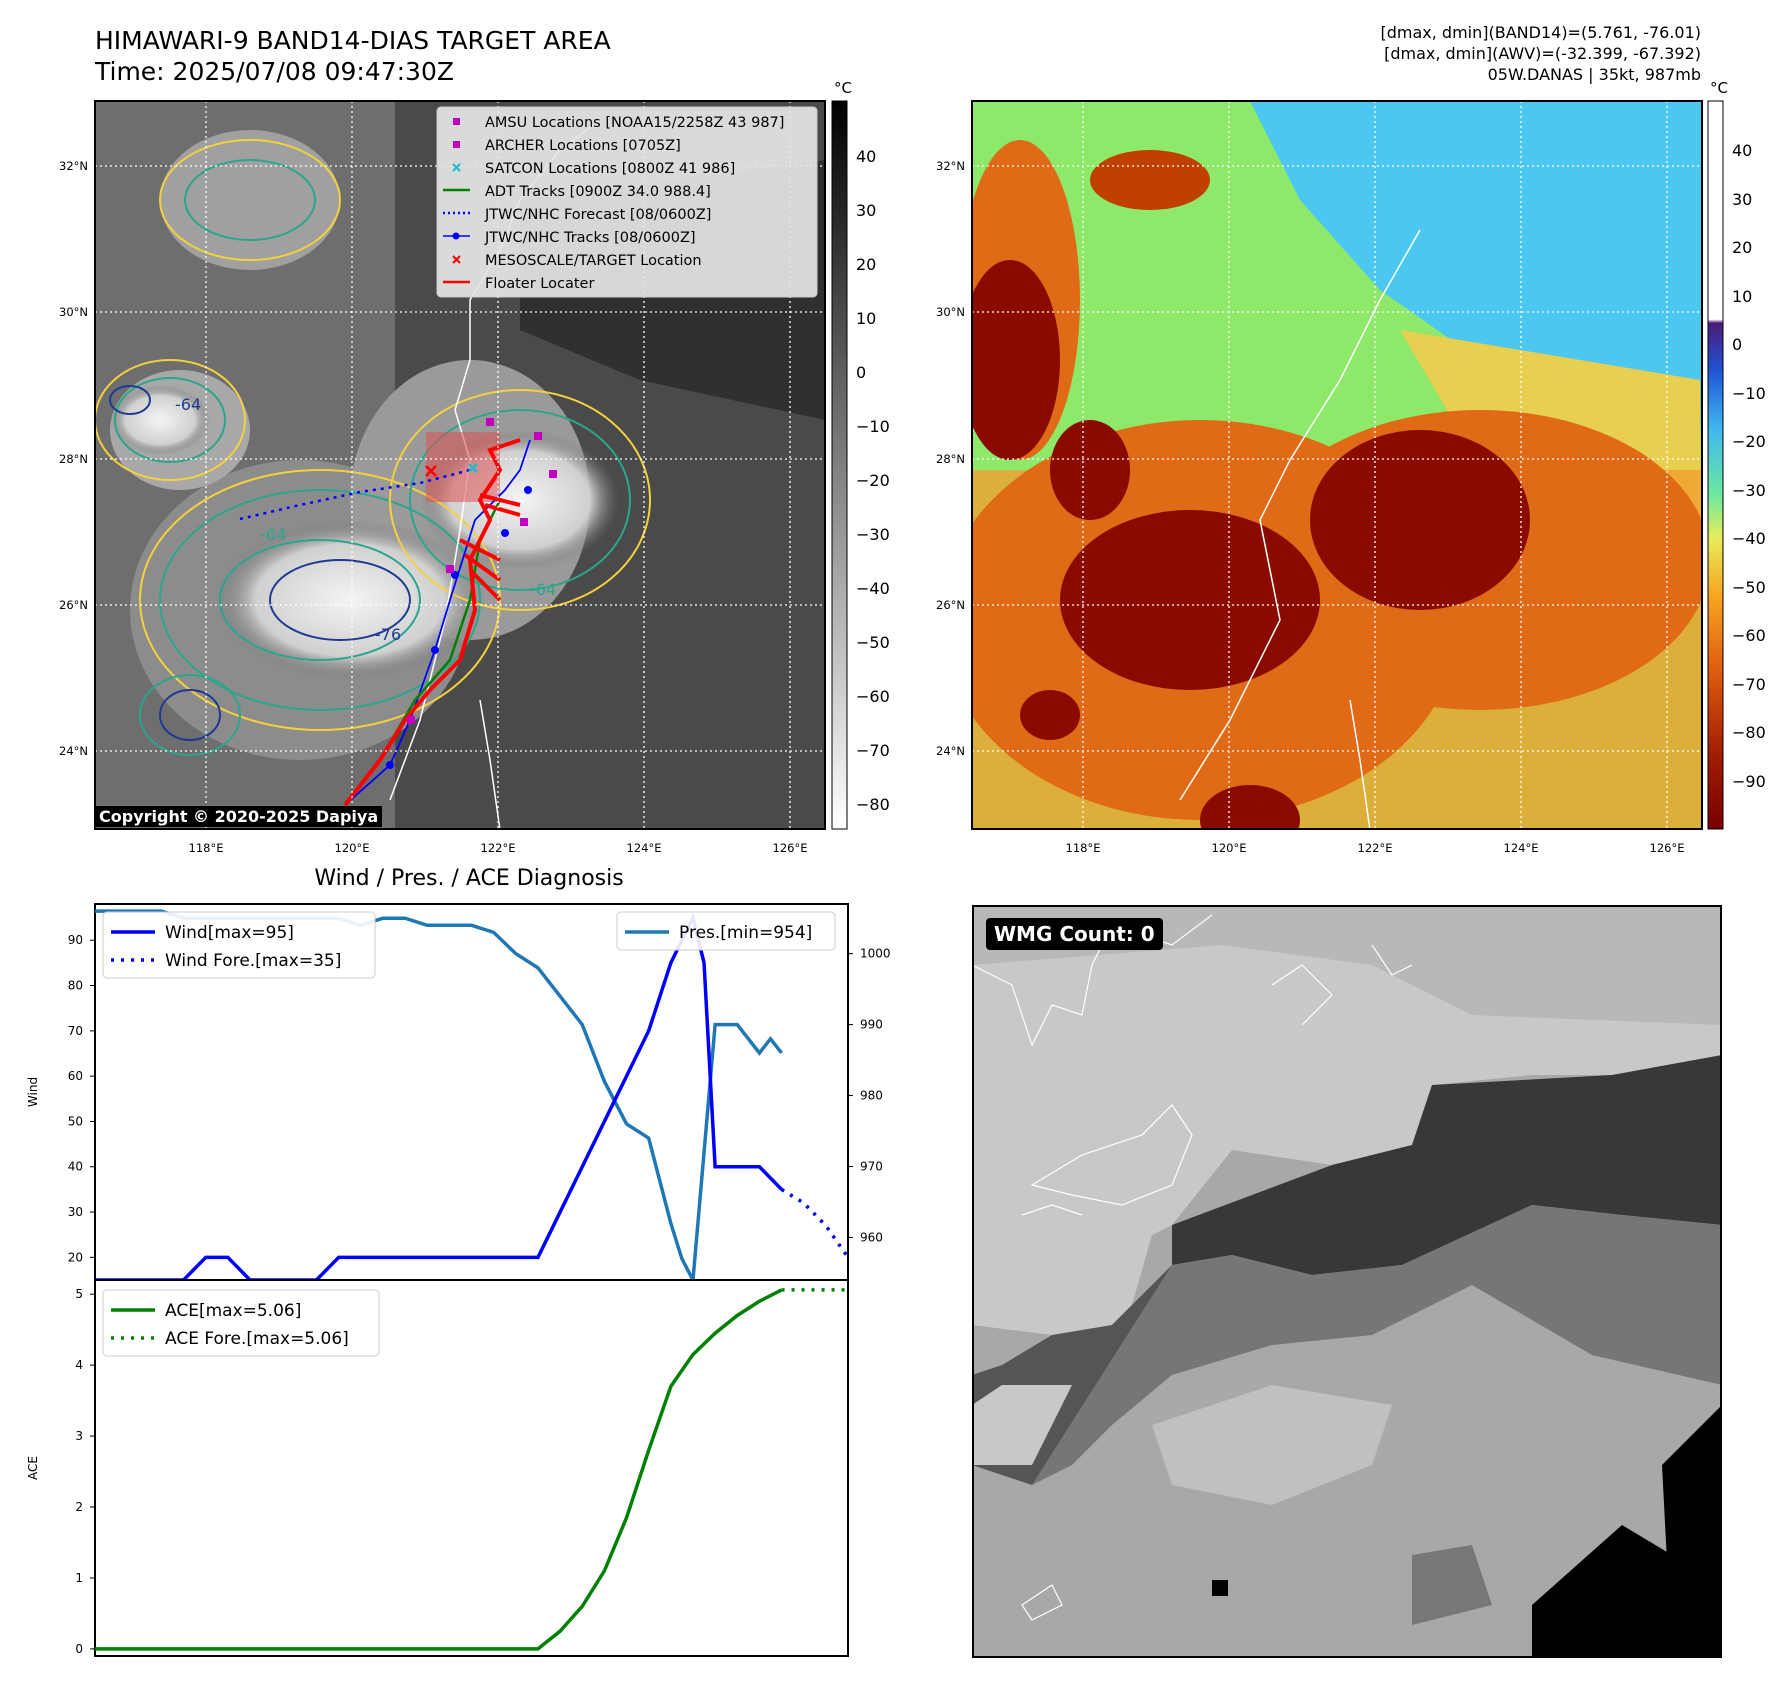 The width and height of the screenshot is (1788, 1690). I want to click on wind-y2tick-label: 1000, so click(875, 954).